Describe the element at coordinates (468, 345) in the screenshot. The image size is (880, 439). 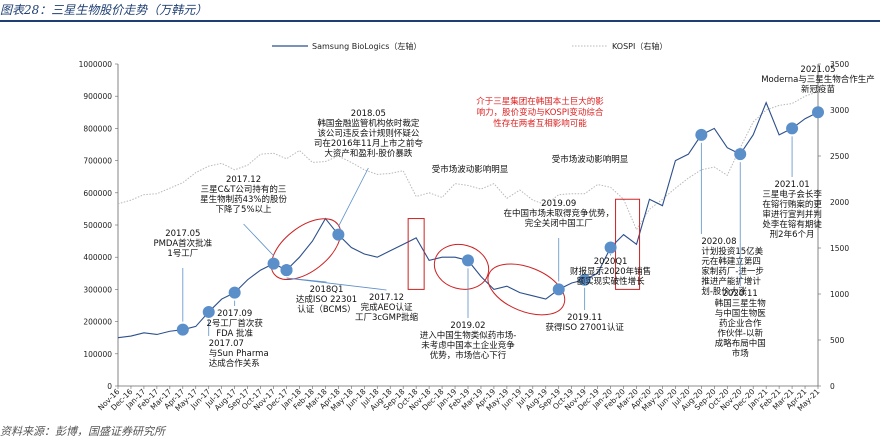
I see `event-annotation-line: 未考虑中国本土企业竞争` at that location.